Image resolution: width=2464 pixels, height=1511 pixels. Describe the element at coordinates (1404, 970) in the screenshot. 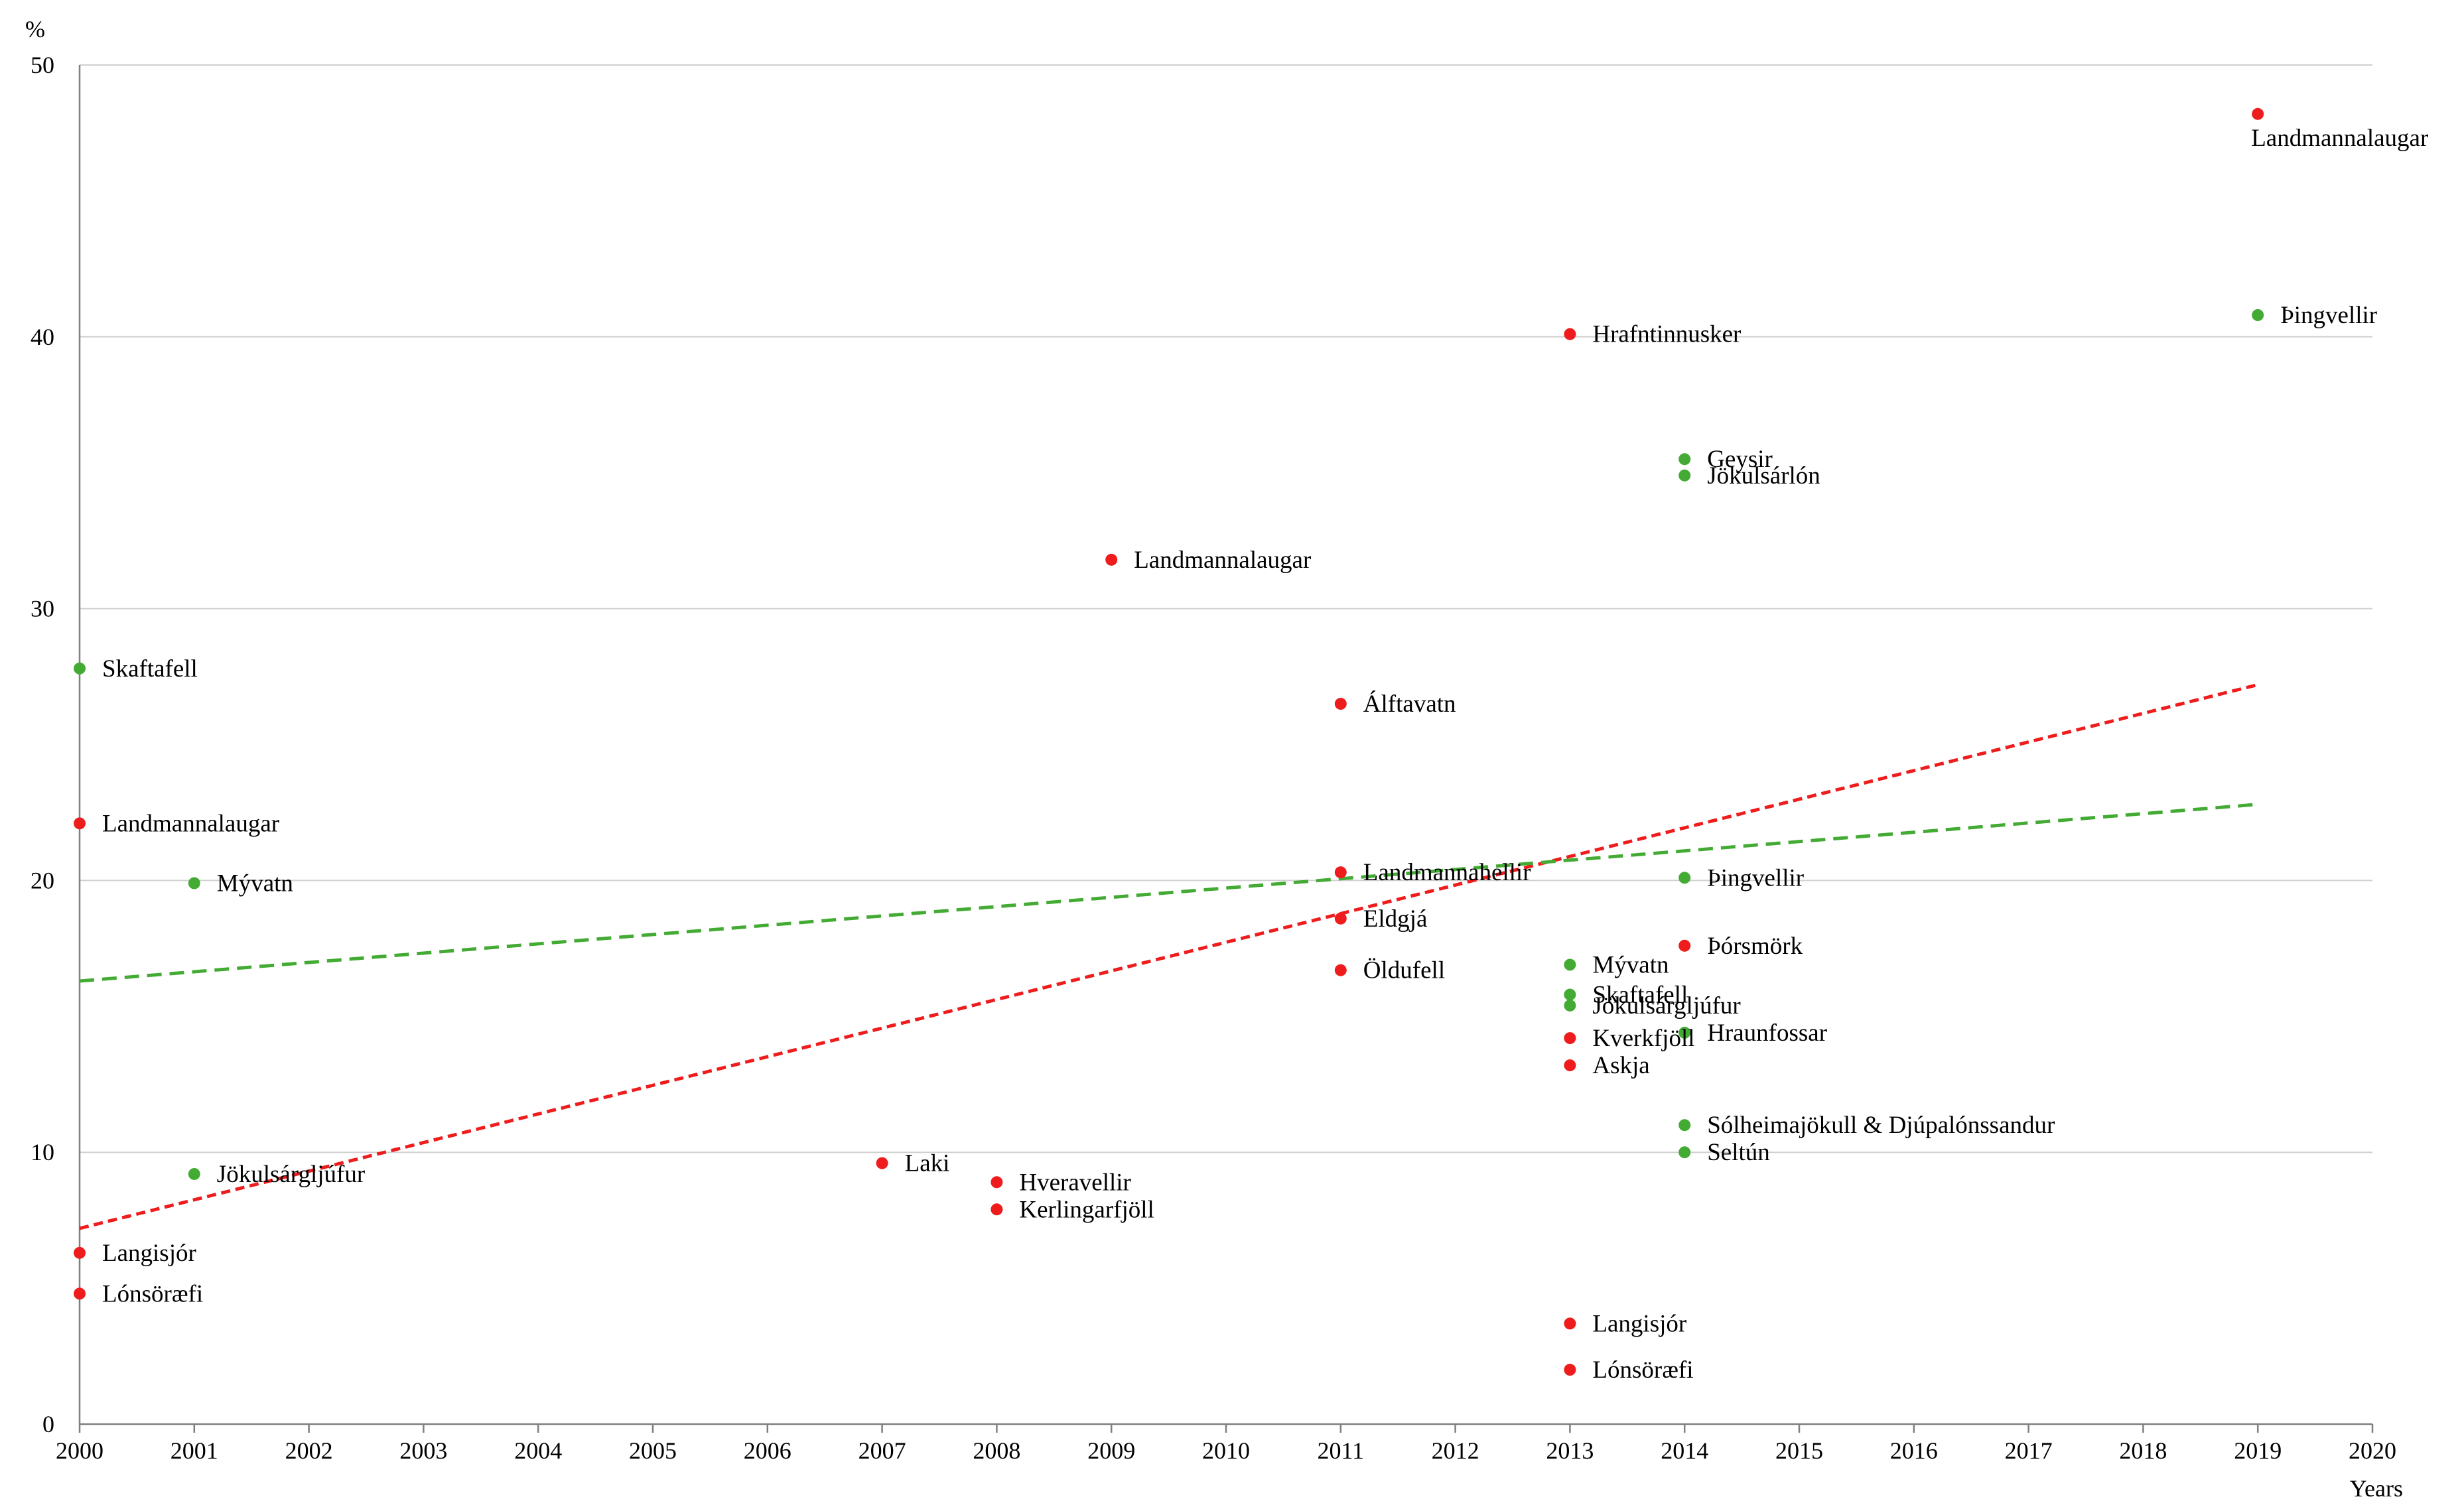

I see `point-label-red-10: Öldufell` at that location.